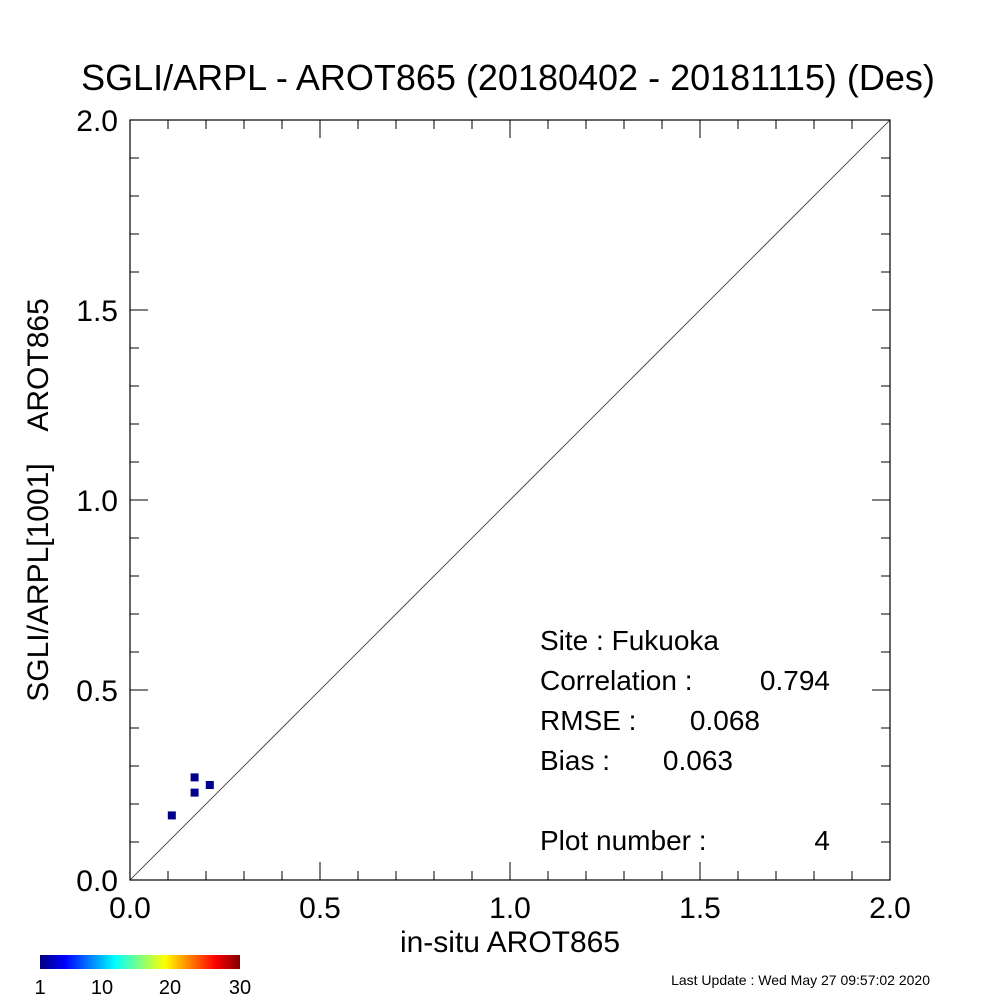  I want to click on stat-label: Correlation :, so click(616, 680).